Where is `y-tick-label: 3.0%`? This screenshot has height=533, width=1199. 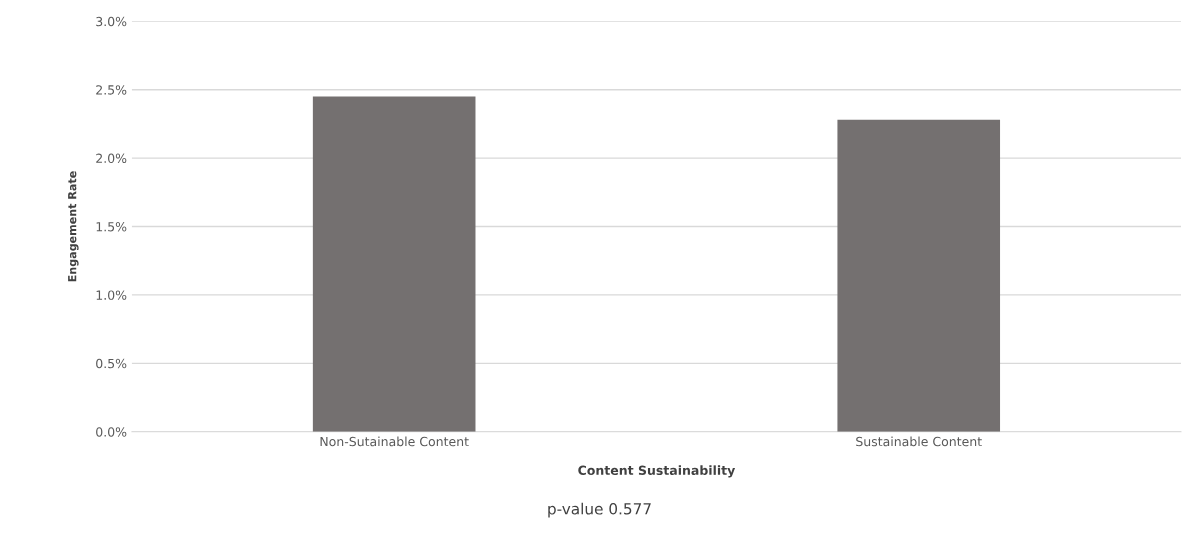 y-tick-label: 3.0% is located at coordinates (111, 21).